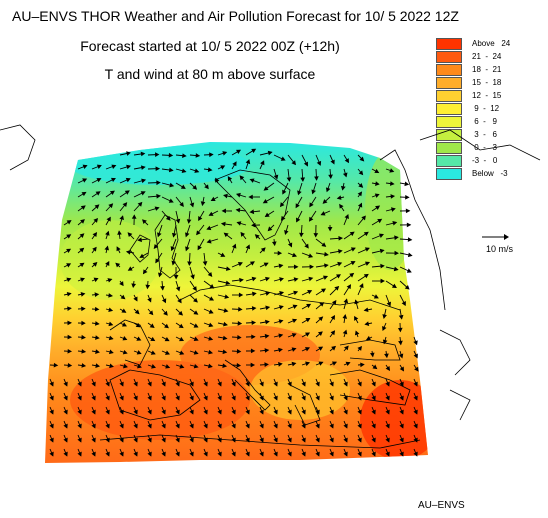 This screenshot has height=518, width=548. What do you see at coordinates (449, 57) in the screenshot?
I see `legend-swatch` at bounding box center [449, 57].